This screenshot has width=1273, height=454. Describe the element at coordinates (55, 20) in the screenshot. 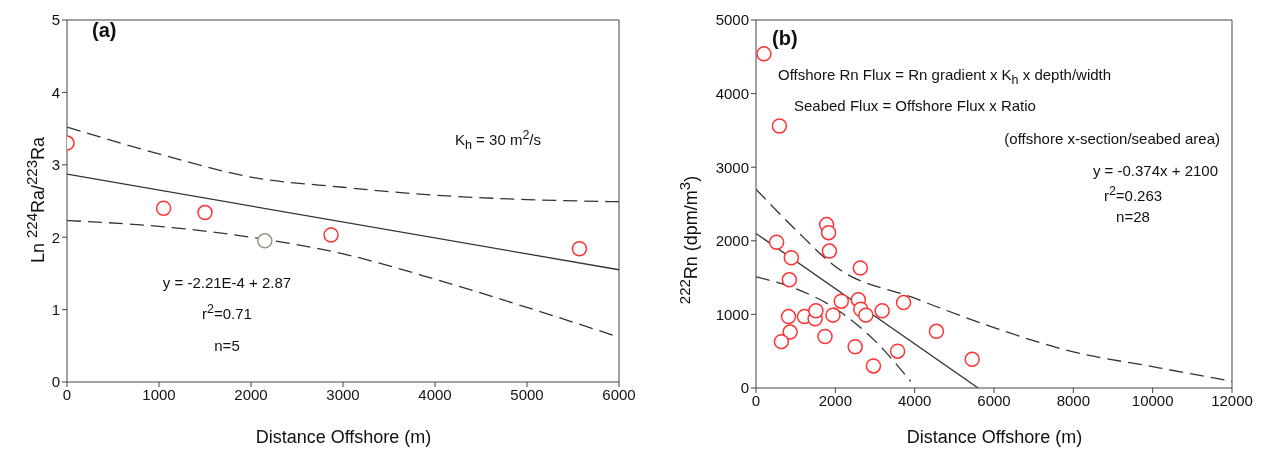

I see `y-tick-label: 5` at that location.